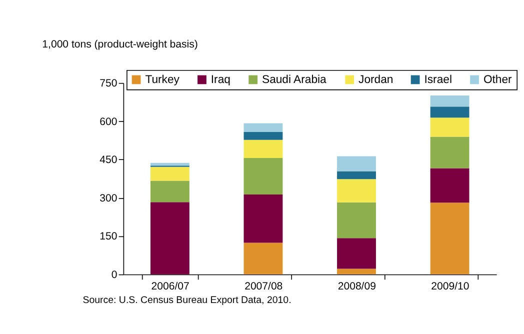  Describe the element at coordinates (170, 286) in the screenshot. I see `x-tick-label: 2006/07` at that location.